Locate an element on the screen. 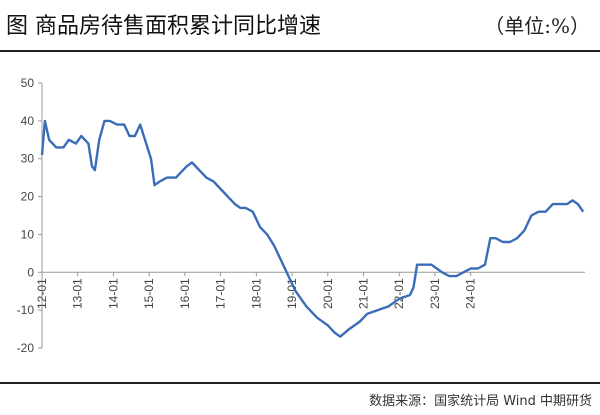 Image resolution: width=600 pixels, height=415 pixels. chart-title: 图 商品房待售面积累计同比增速 is located at coordinates (163, 26).